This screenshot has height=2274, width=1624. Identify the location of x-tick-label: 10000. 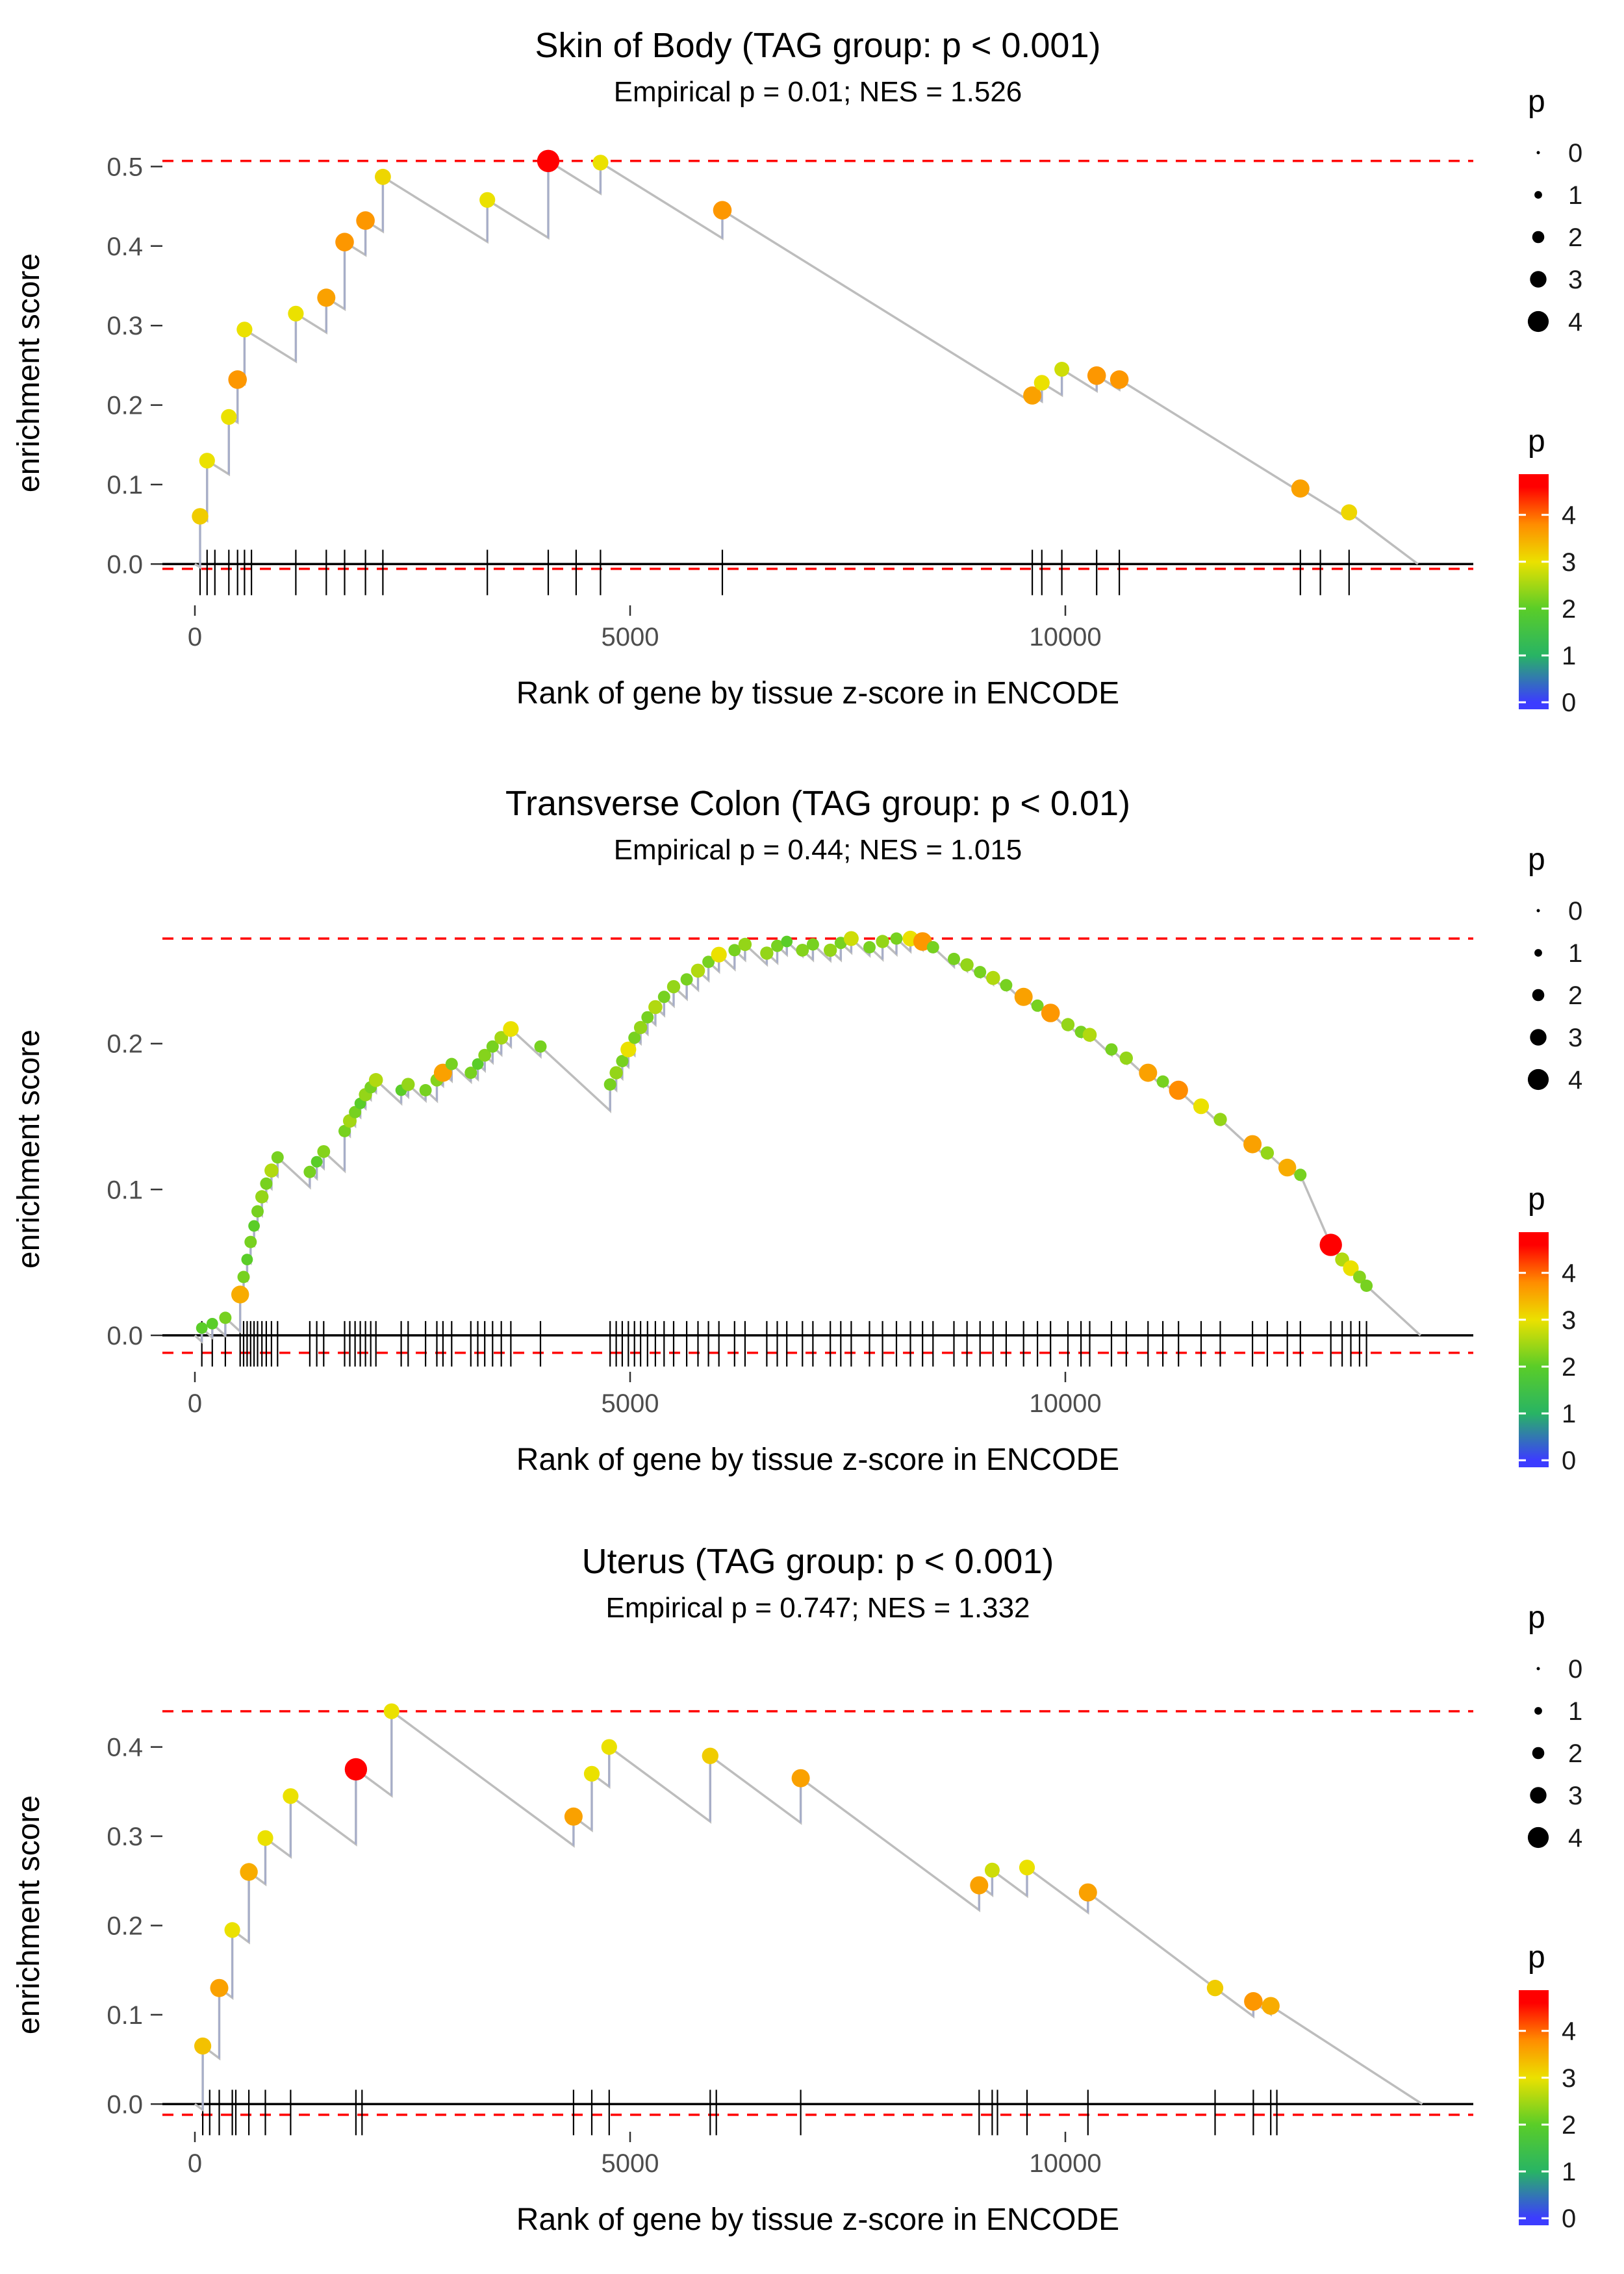
(1065, 1403).